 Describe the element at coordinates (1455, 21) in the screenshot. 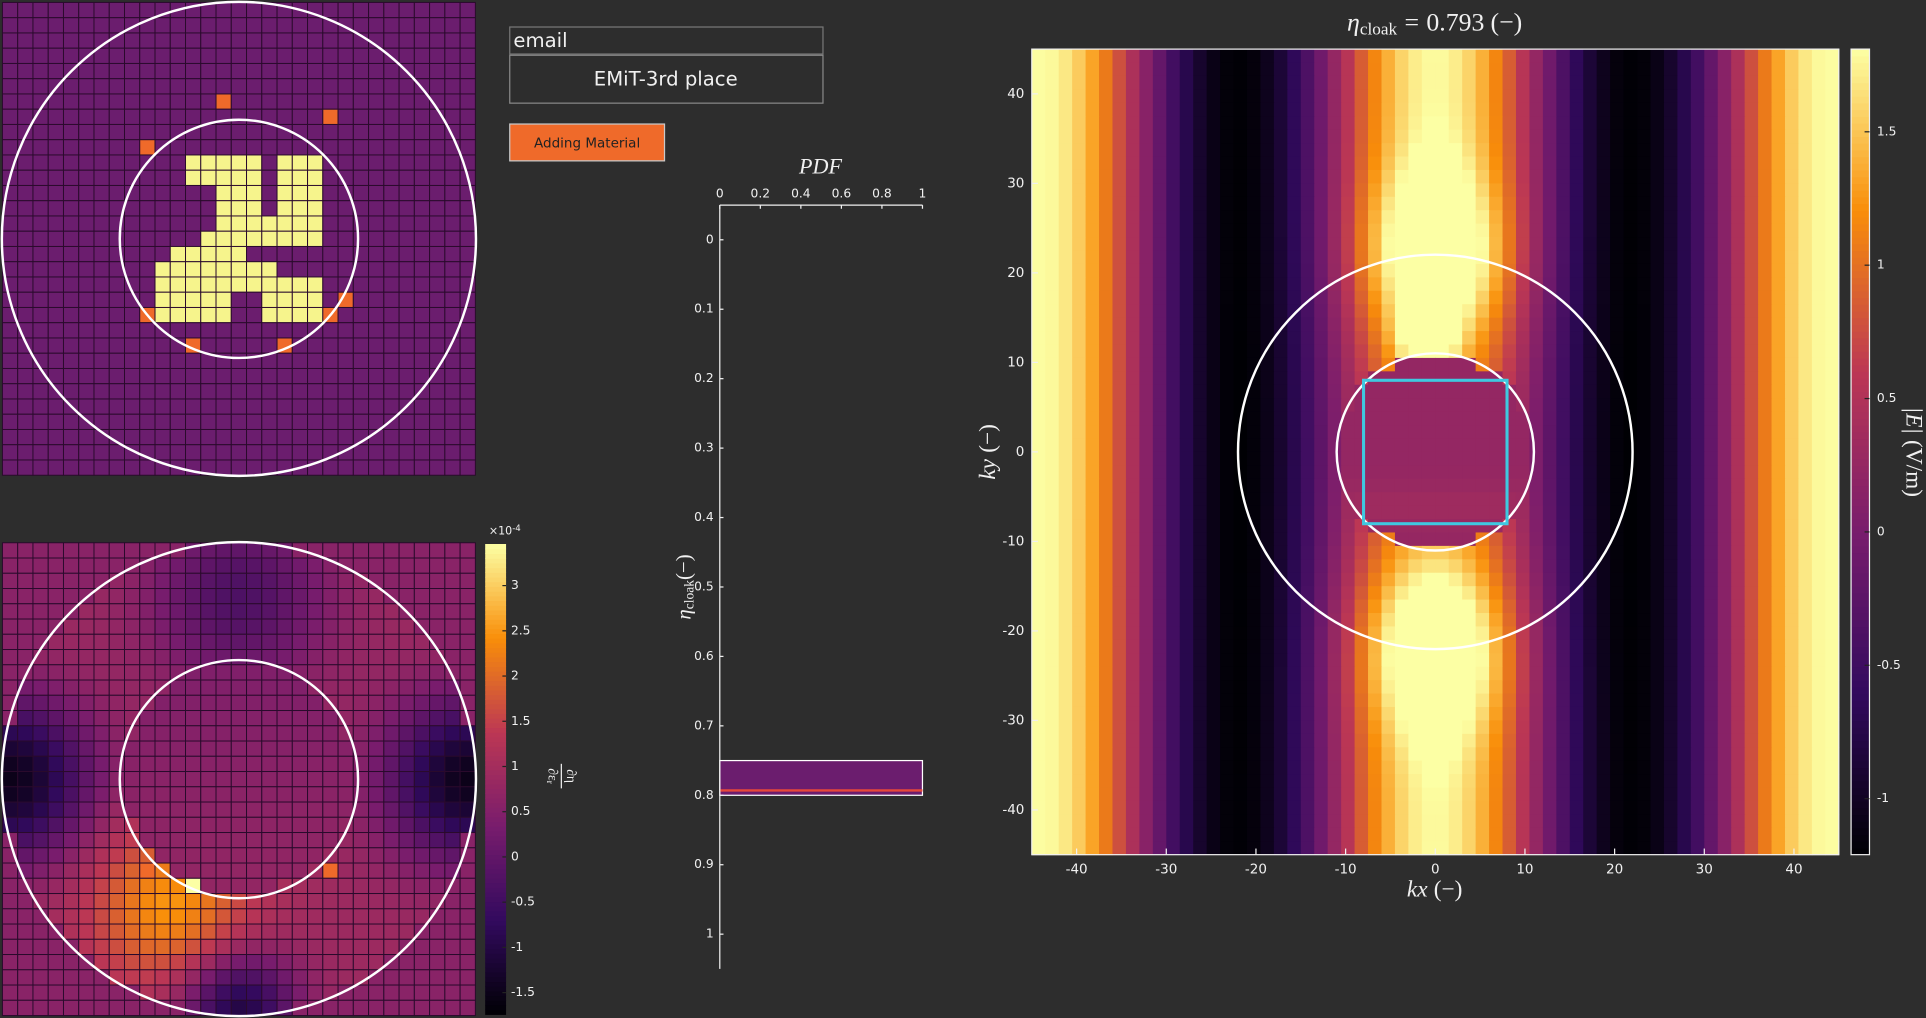

I see `value: 0.793` at that location.